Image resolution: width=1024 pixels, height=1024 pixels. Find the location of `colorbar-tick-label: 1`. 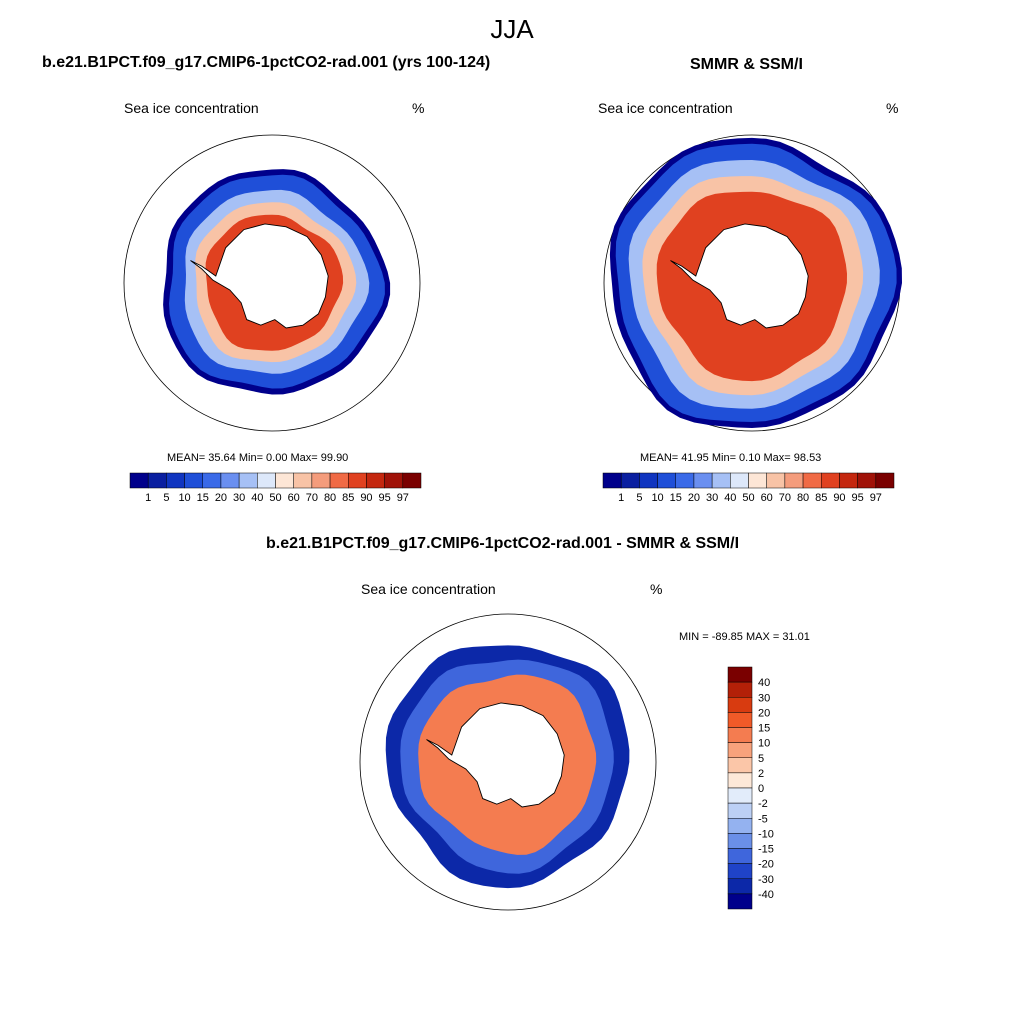

colorbar-tick-label: 1 is located at coordinates (621, 498).